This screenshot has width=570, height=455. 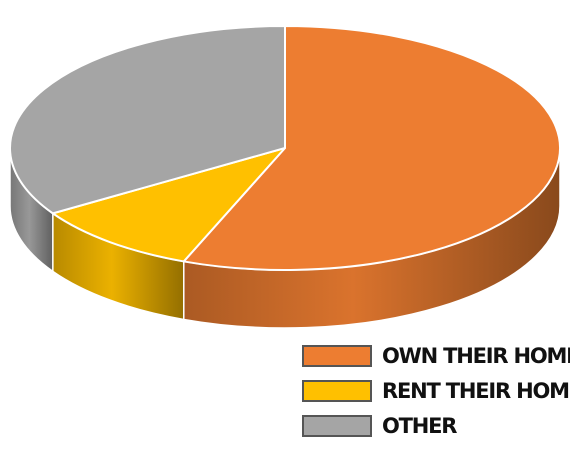 I want to click on legend-swatch-rent, so click(x=337, y=391).